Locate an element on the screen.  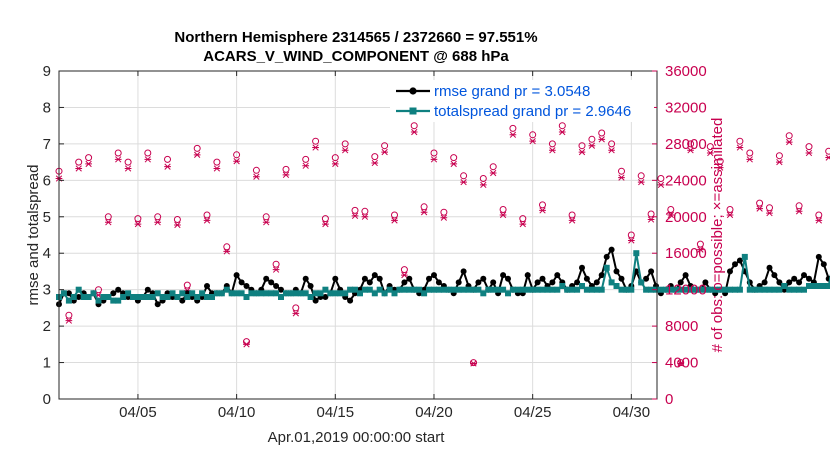
x-tick-label: 04/30 is located at coordinates (632, 412).